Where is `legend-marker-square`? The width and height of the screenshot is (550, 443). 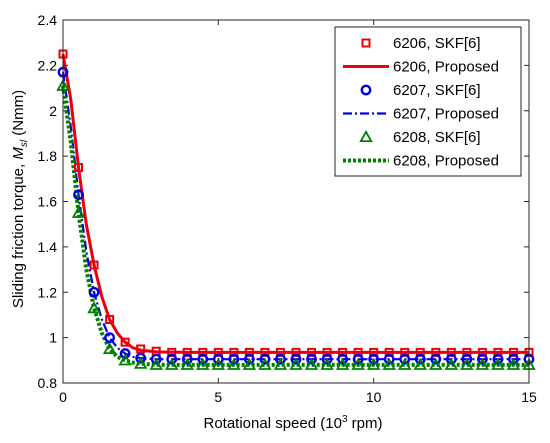
legend-marker-square is located at coordinates (366, 43).